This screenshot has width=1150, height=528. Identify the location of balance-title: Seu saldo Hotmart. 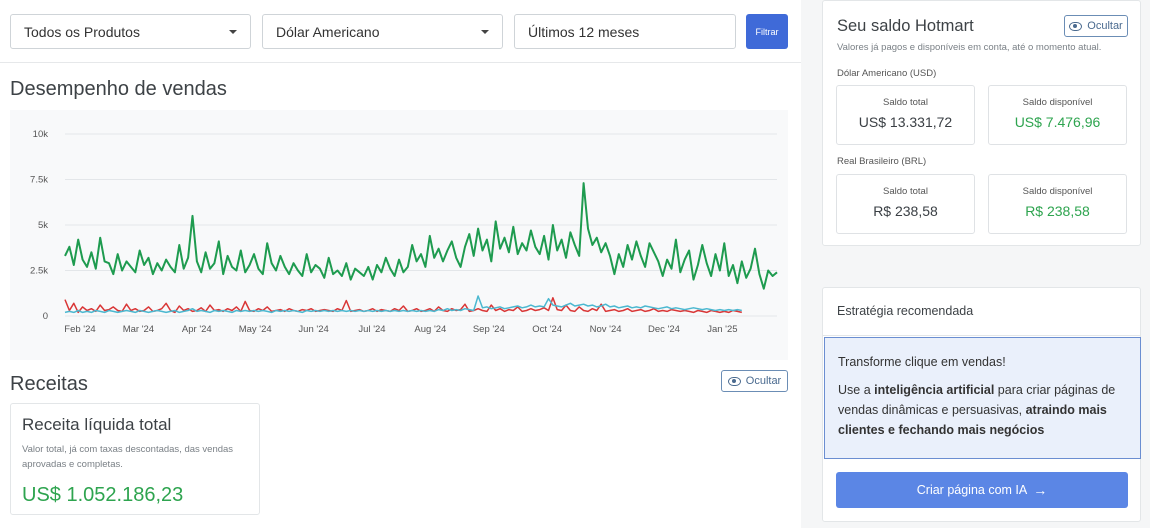
(905, 26).